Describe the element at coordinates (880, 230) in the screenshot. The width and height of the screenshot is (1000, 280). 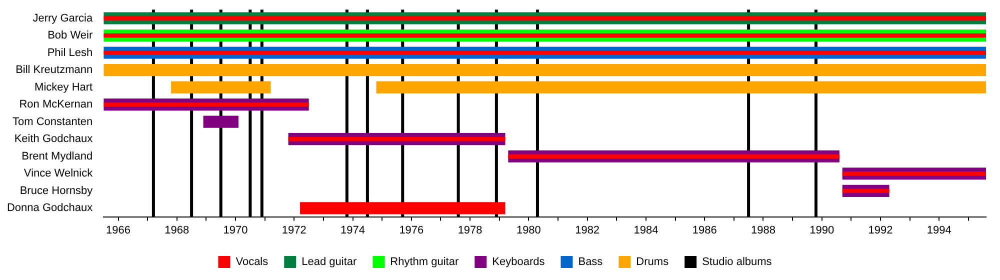
I see `x-tick-label: 1992` at that location.